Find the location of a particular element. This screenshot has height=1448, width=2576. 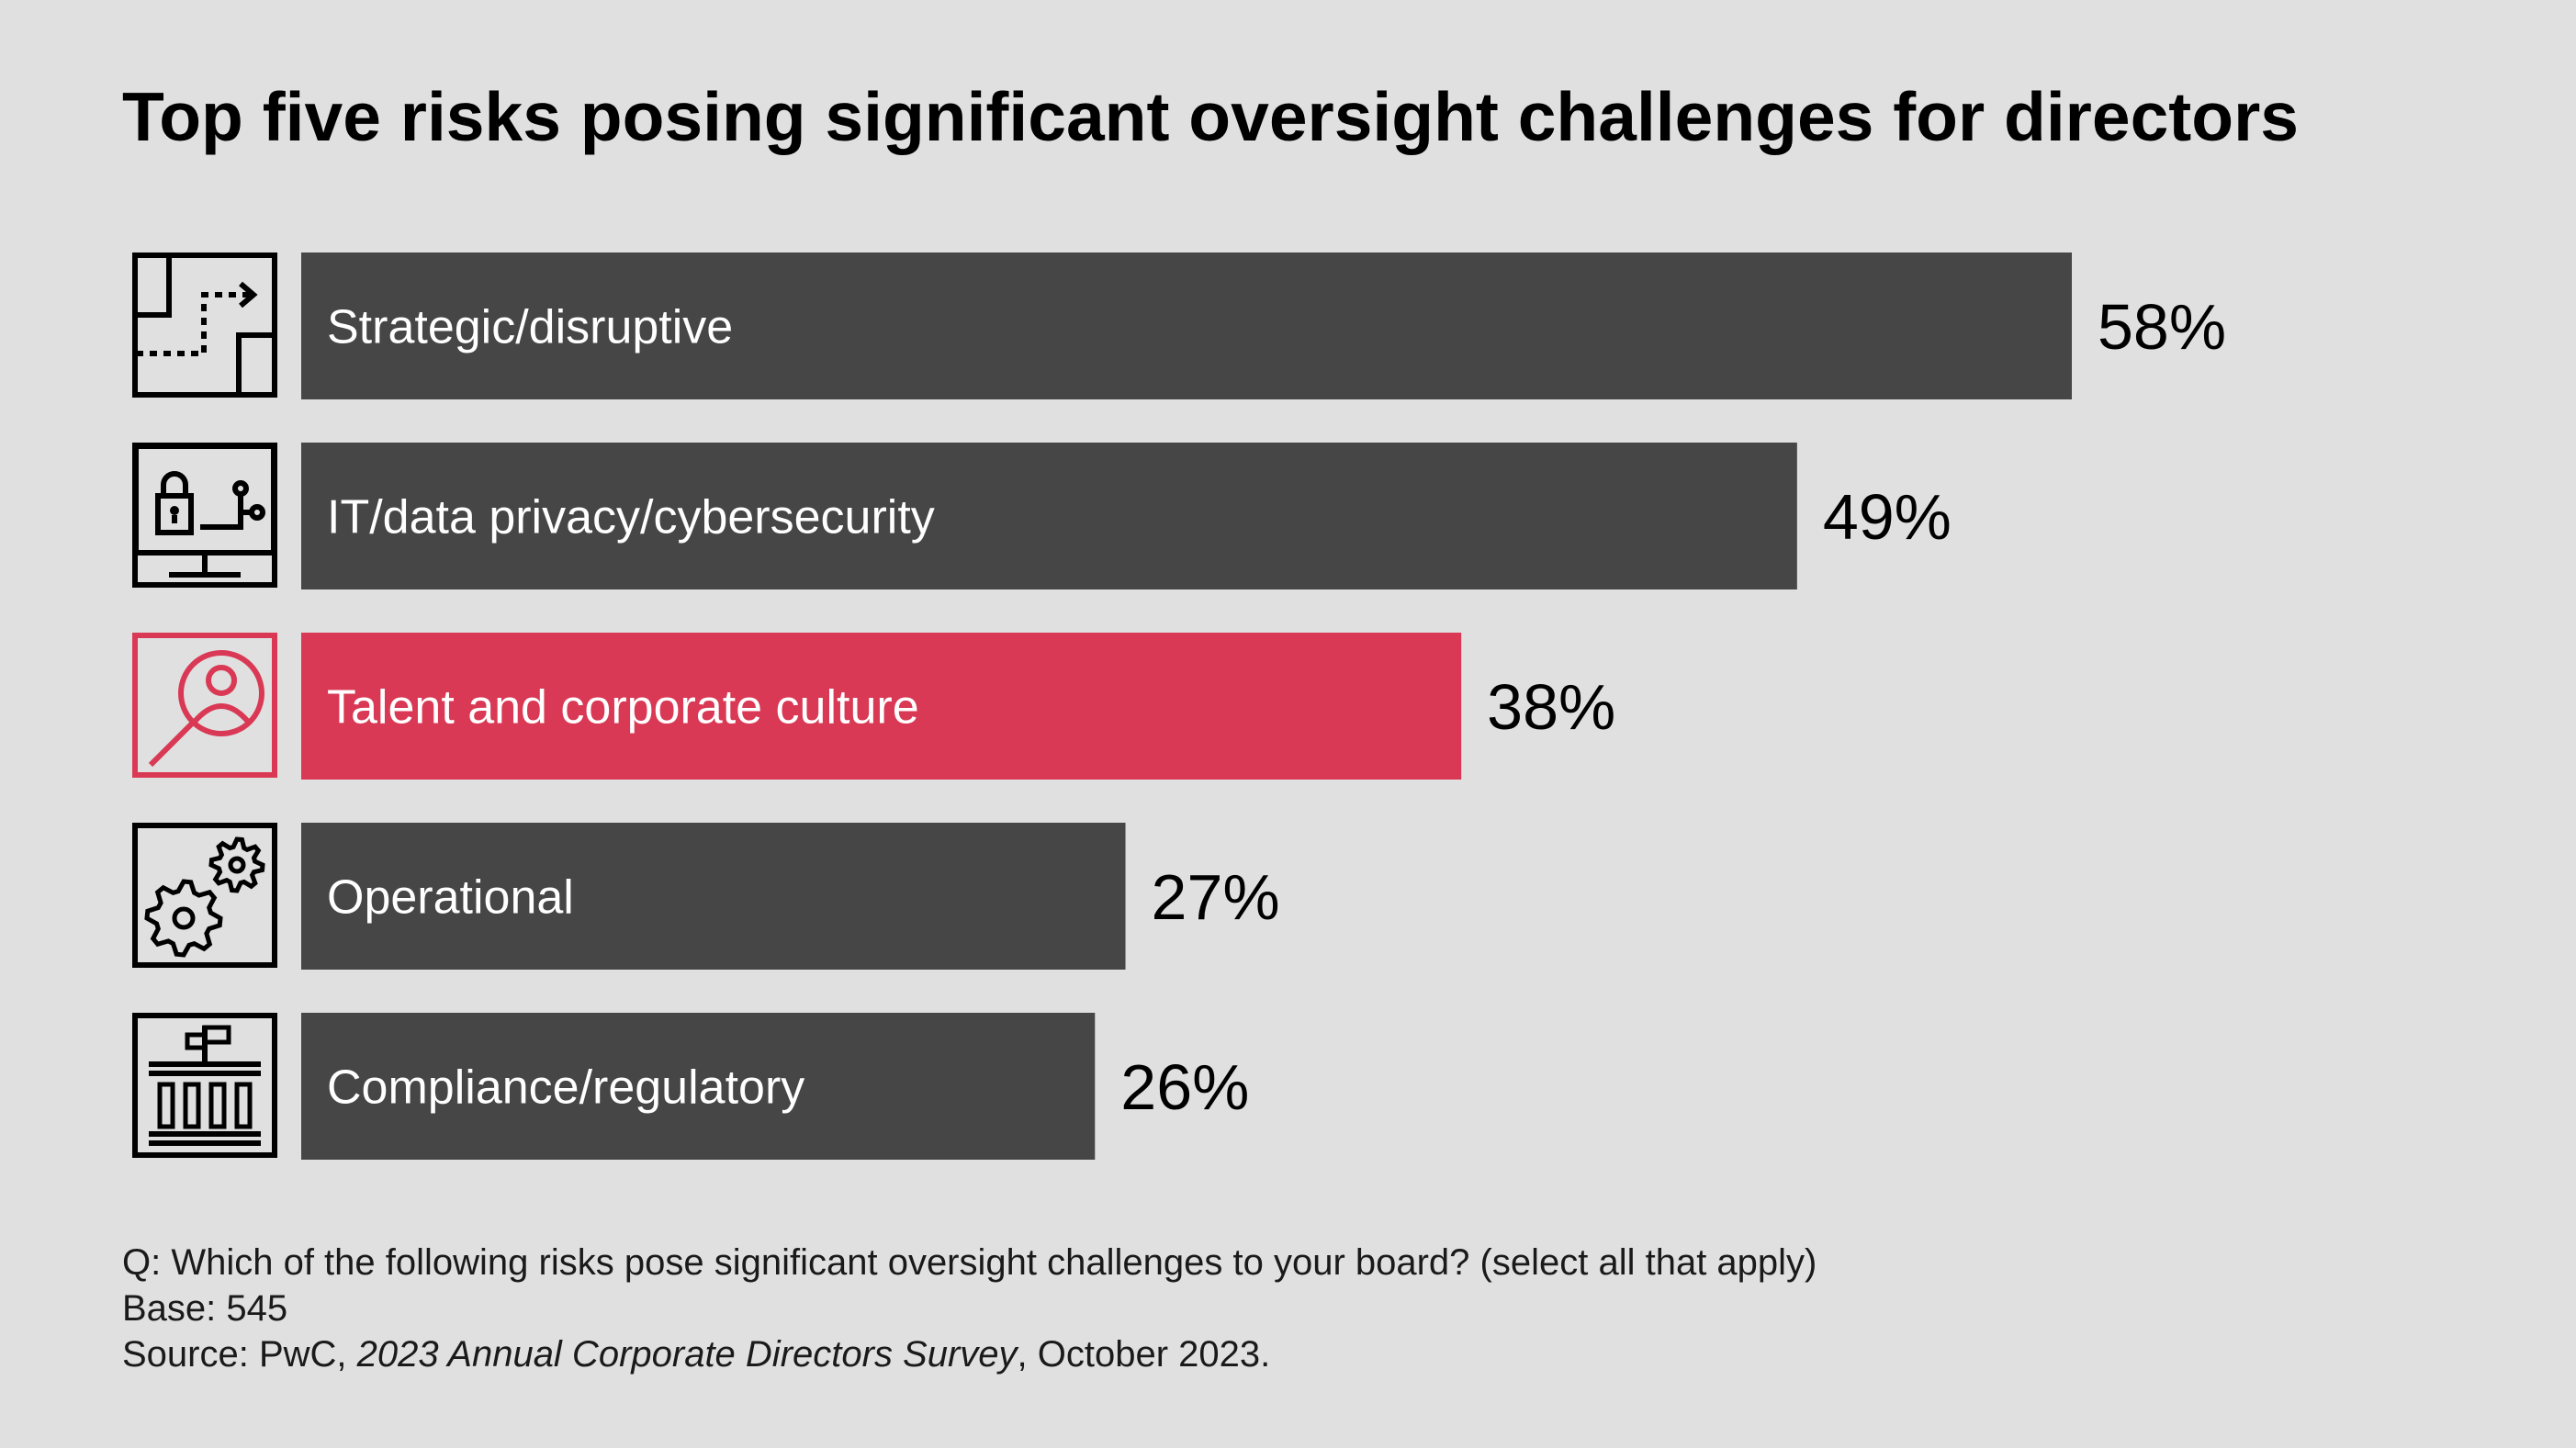

gears-icon is located at coordinates (204, 895).